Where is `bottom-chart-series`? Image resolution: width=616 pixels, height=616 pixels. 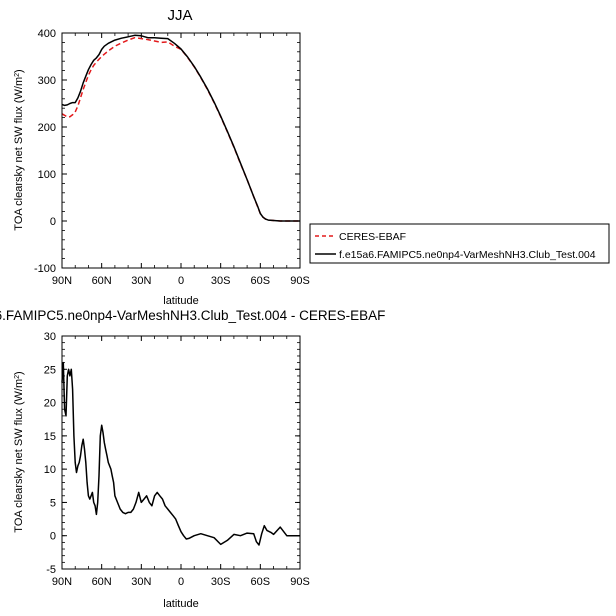
bottom-chart-series is located at coordinates (180, 453).